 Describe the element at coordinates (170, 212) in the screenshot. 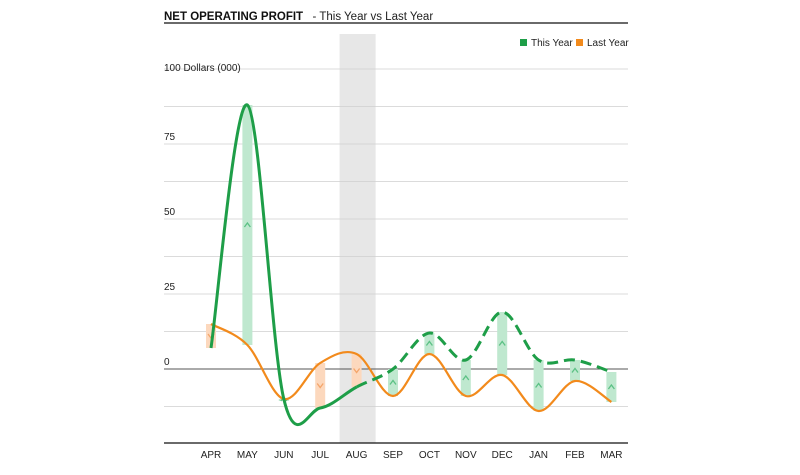

I see `y-tick-label: 50` at that location.